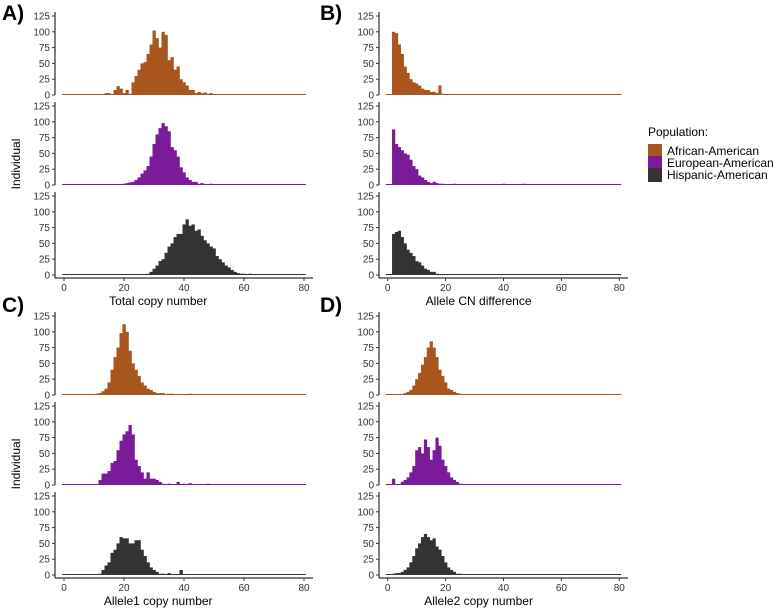 The height and width of the screenshot is (611, 778). I want to click on legend-label-european-american: European-American, so click(720, 163).